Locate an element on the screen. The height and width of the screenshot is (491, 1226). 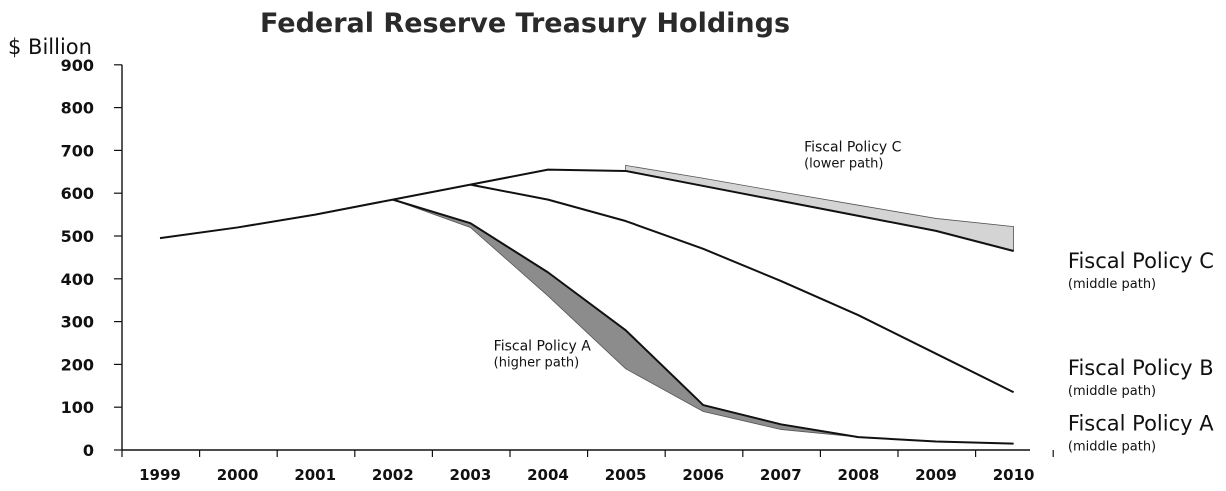
x-tick-label: 2000 is located at coordinates (238, 475).